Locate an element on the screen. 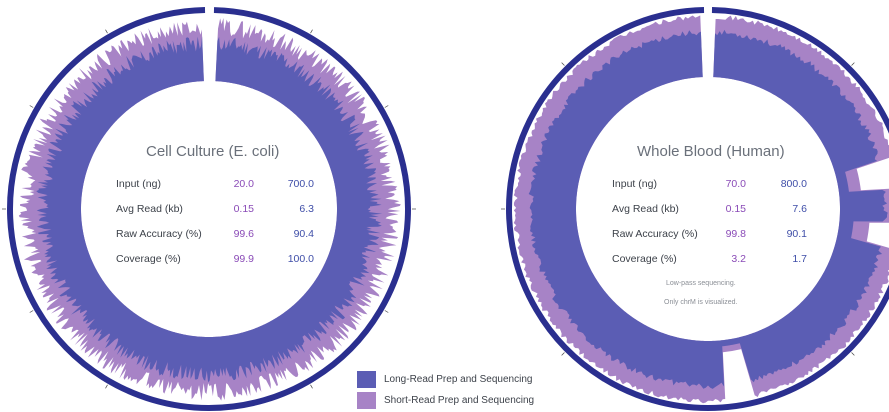 This screenshot has width=889, height=412. right-row-3-short-value: 99.8 is located at coordinates (735, 234).